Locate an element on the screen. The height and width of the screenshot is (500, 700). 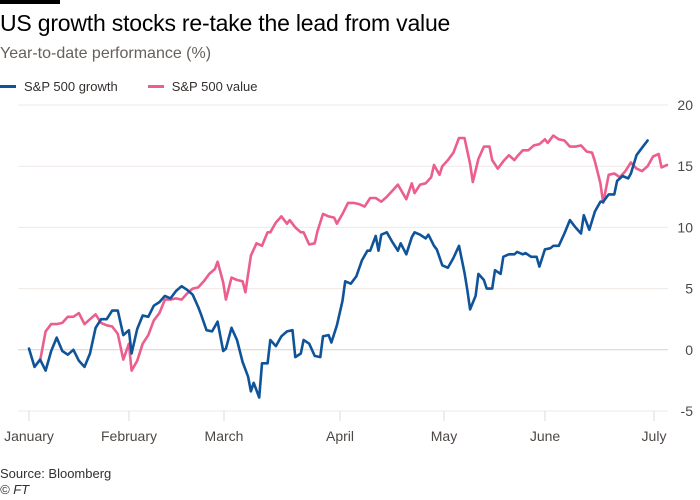
copyright-note: © FT is located at coordinates (15, 489).